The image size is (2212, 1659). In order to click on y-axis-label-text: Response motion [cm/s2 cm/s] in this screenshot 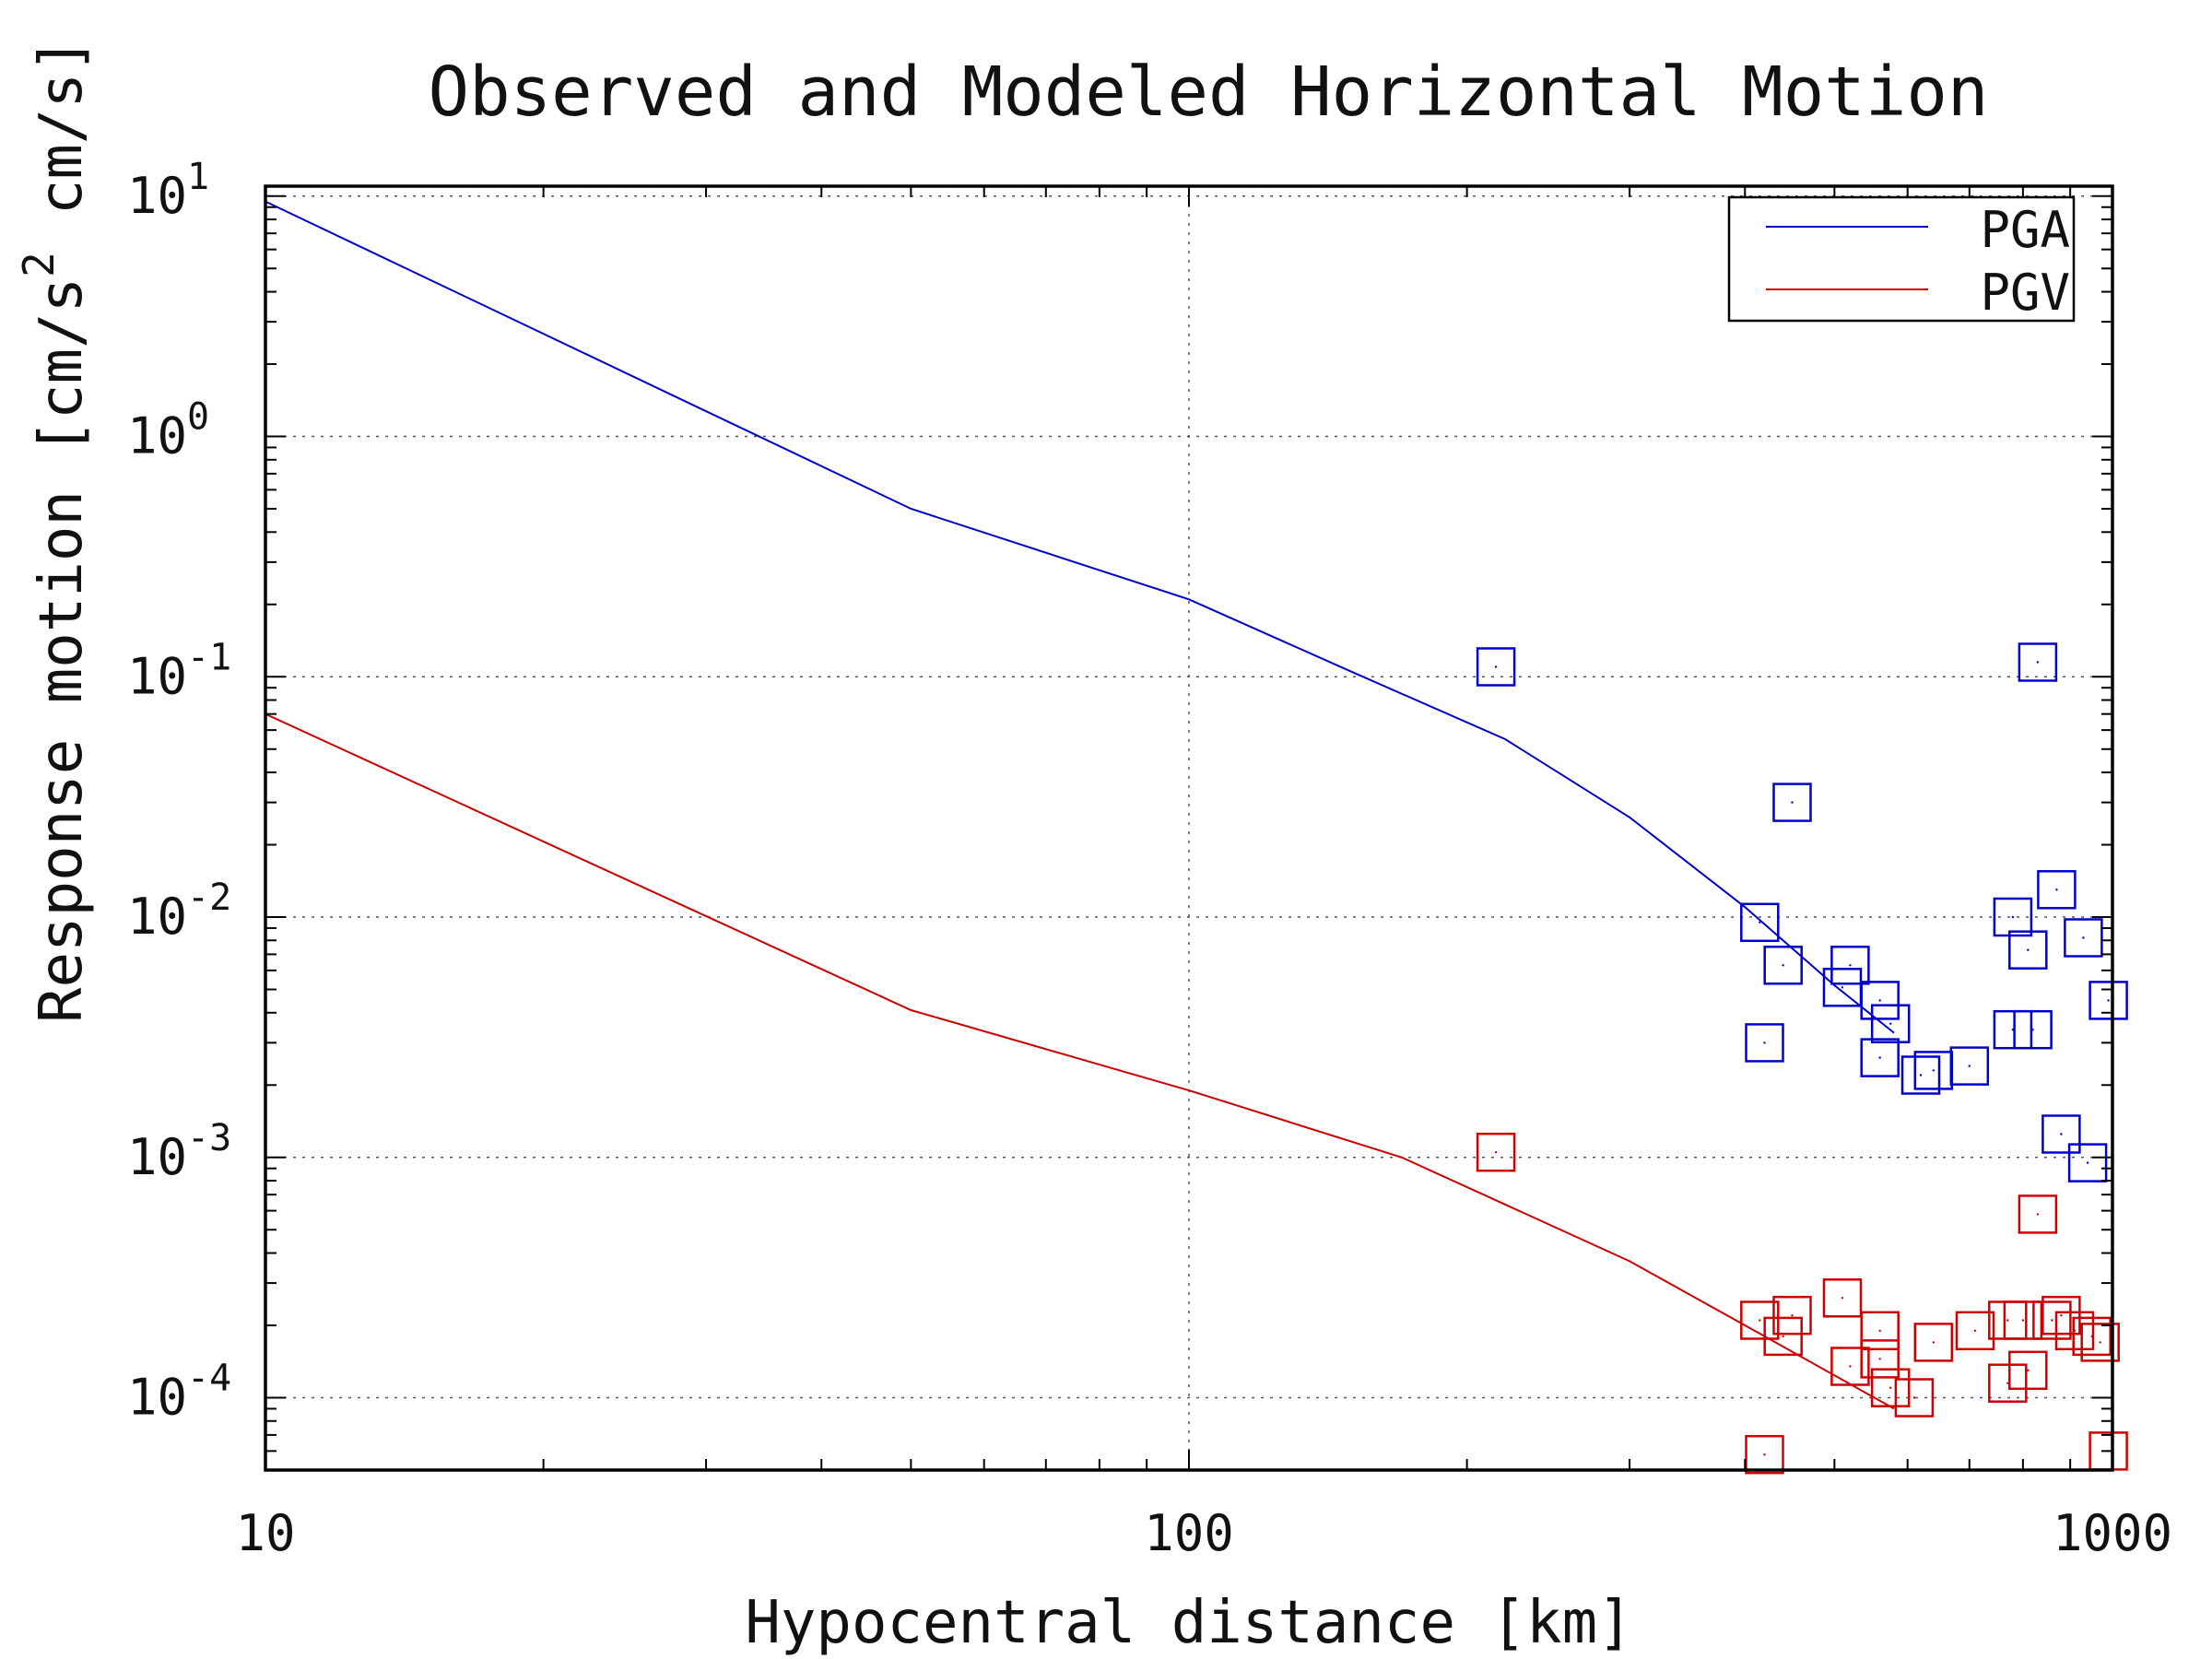, I will do `click(55, 530)`.